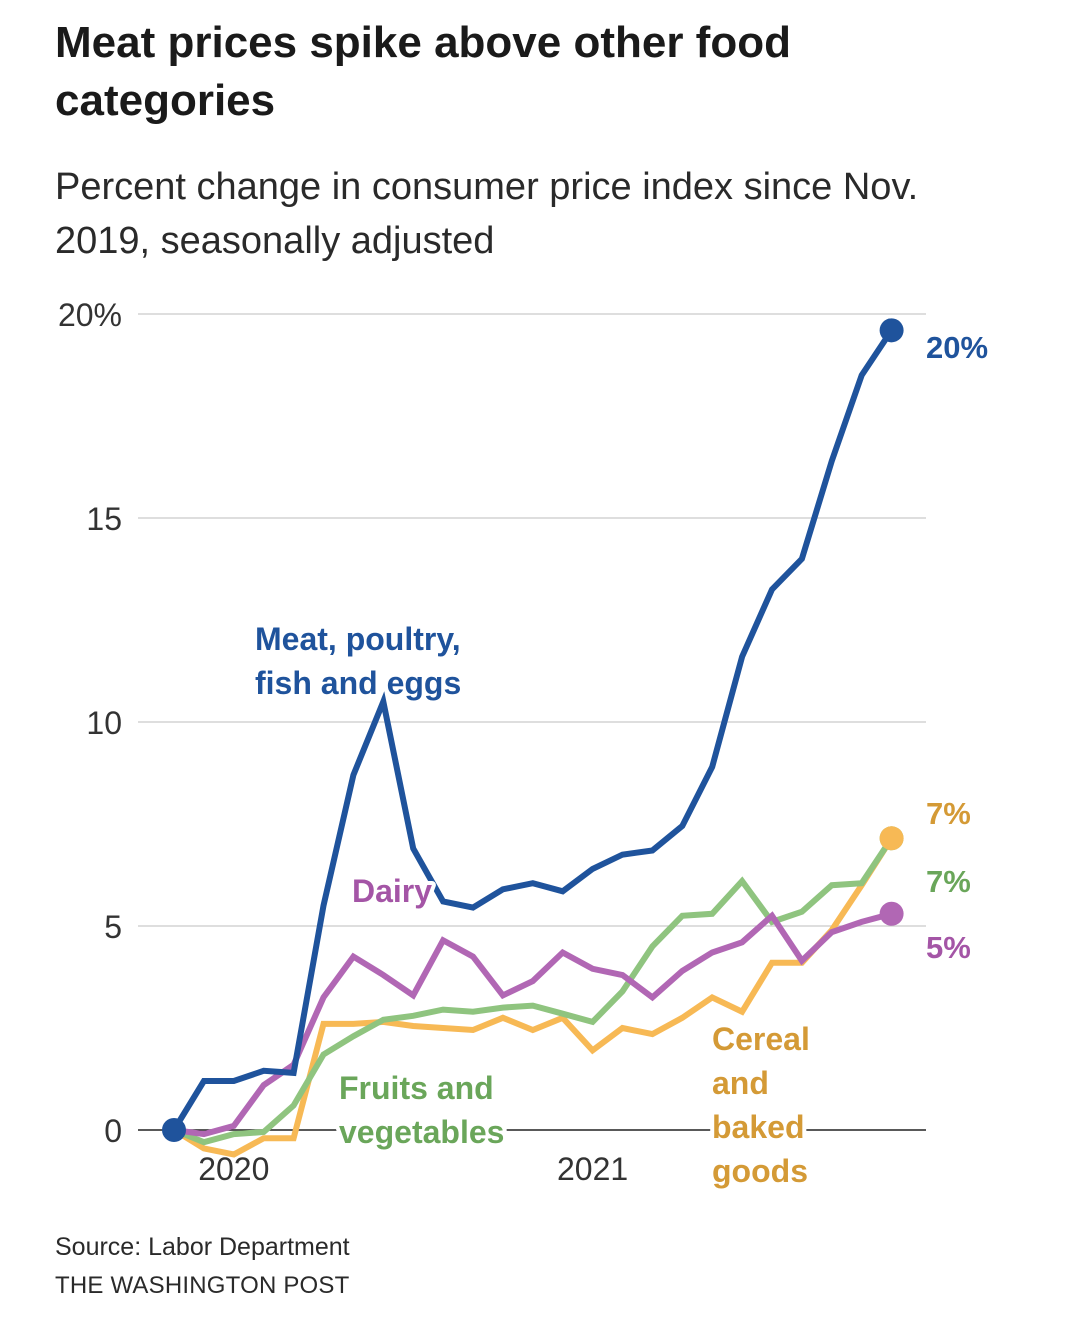  Describe the element at coordinates (358, 639) in the screenshot. I see `series-label: Meat, poultry,` at that location.